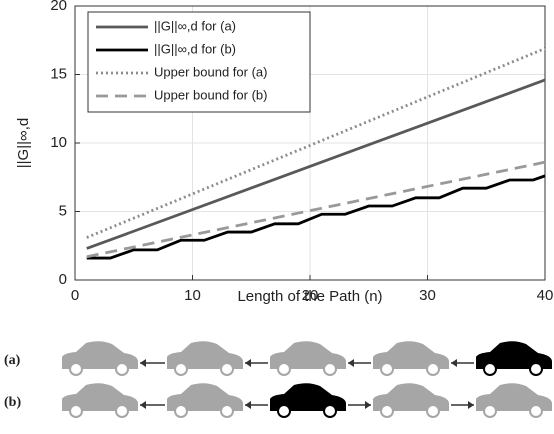 The height and width of the screenshot is (434, 554). What do you see at coordinates (63, 279) in the screenshot?
I see `y-tick-label: 0` at bounding box center [63, 279].